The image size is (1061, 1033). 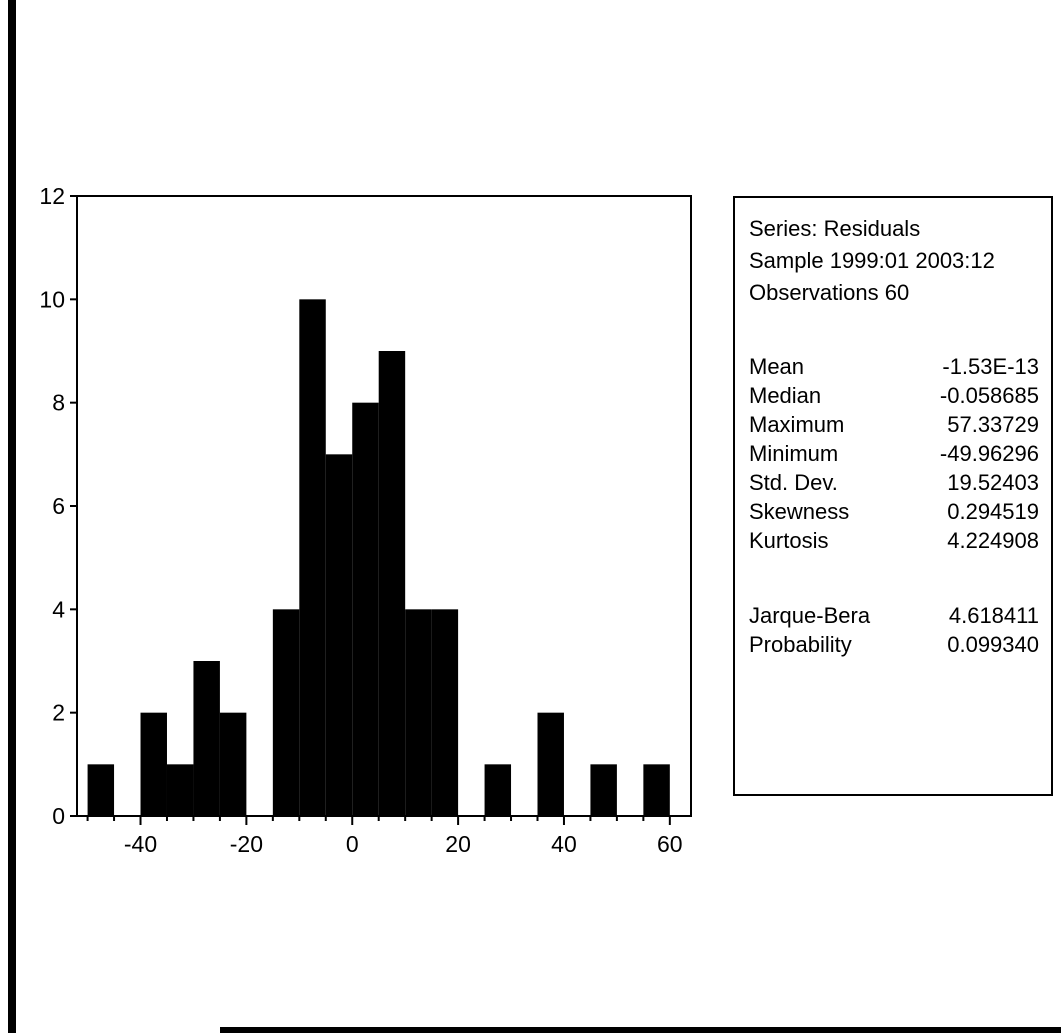 I want to click on bottom-border-rule, so click(x=640, y=1030).